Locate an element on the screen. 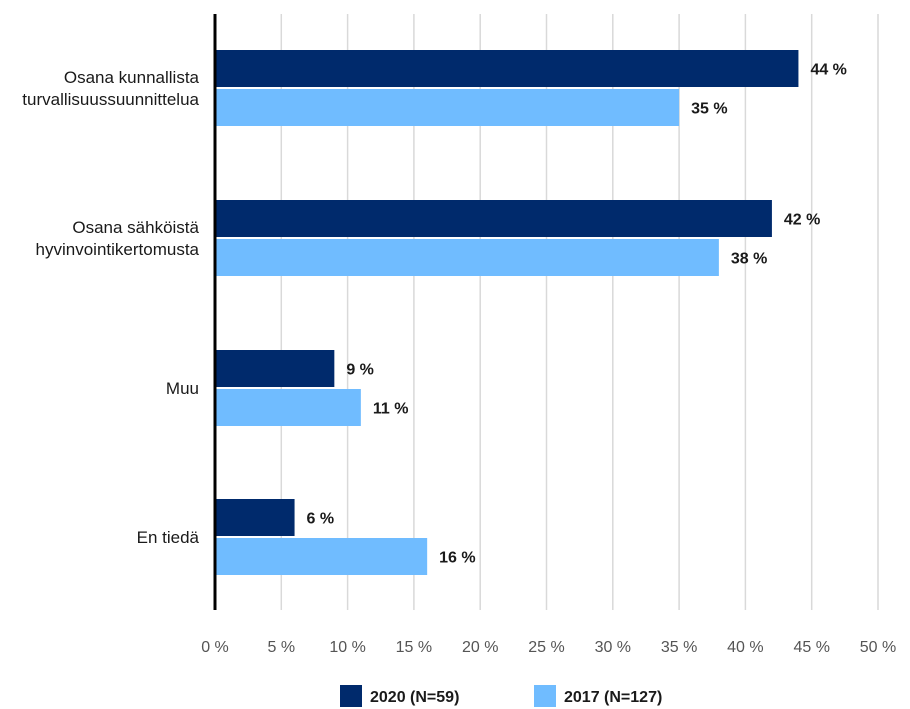  data-label-2017-2: 11 % is located at coordinates (391, 409).